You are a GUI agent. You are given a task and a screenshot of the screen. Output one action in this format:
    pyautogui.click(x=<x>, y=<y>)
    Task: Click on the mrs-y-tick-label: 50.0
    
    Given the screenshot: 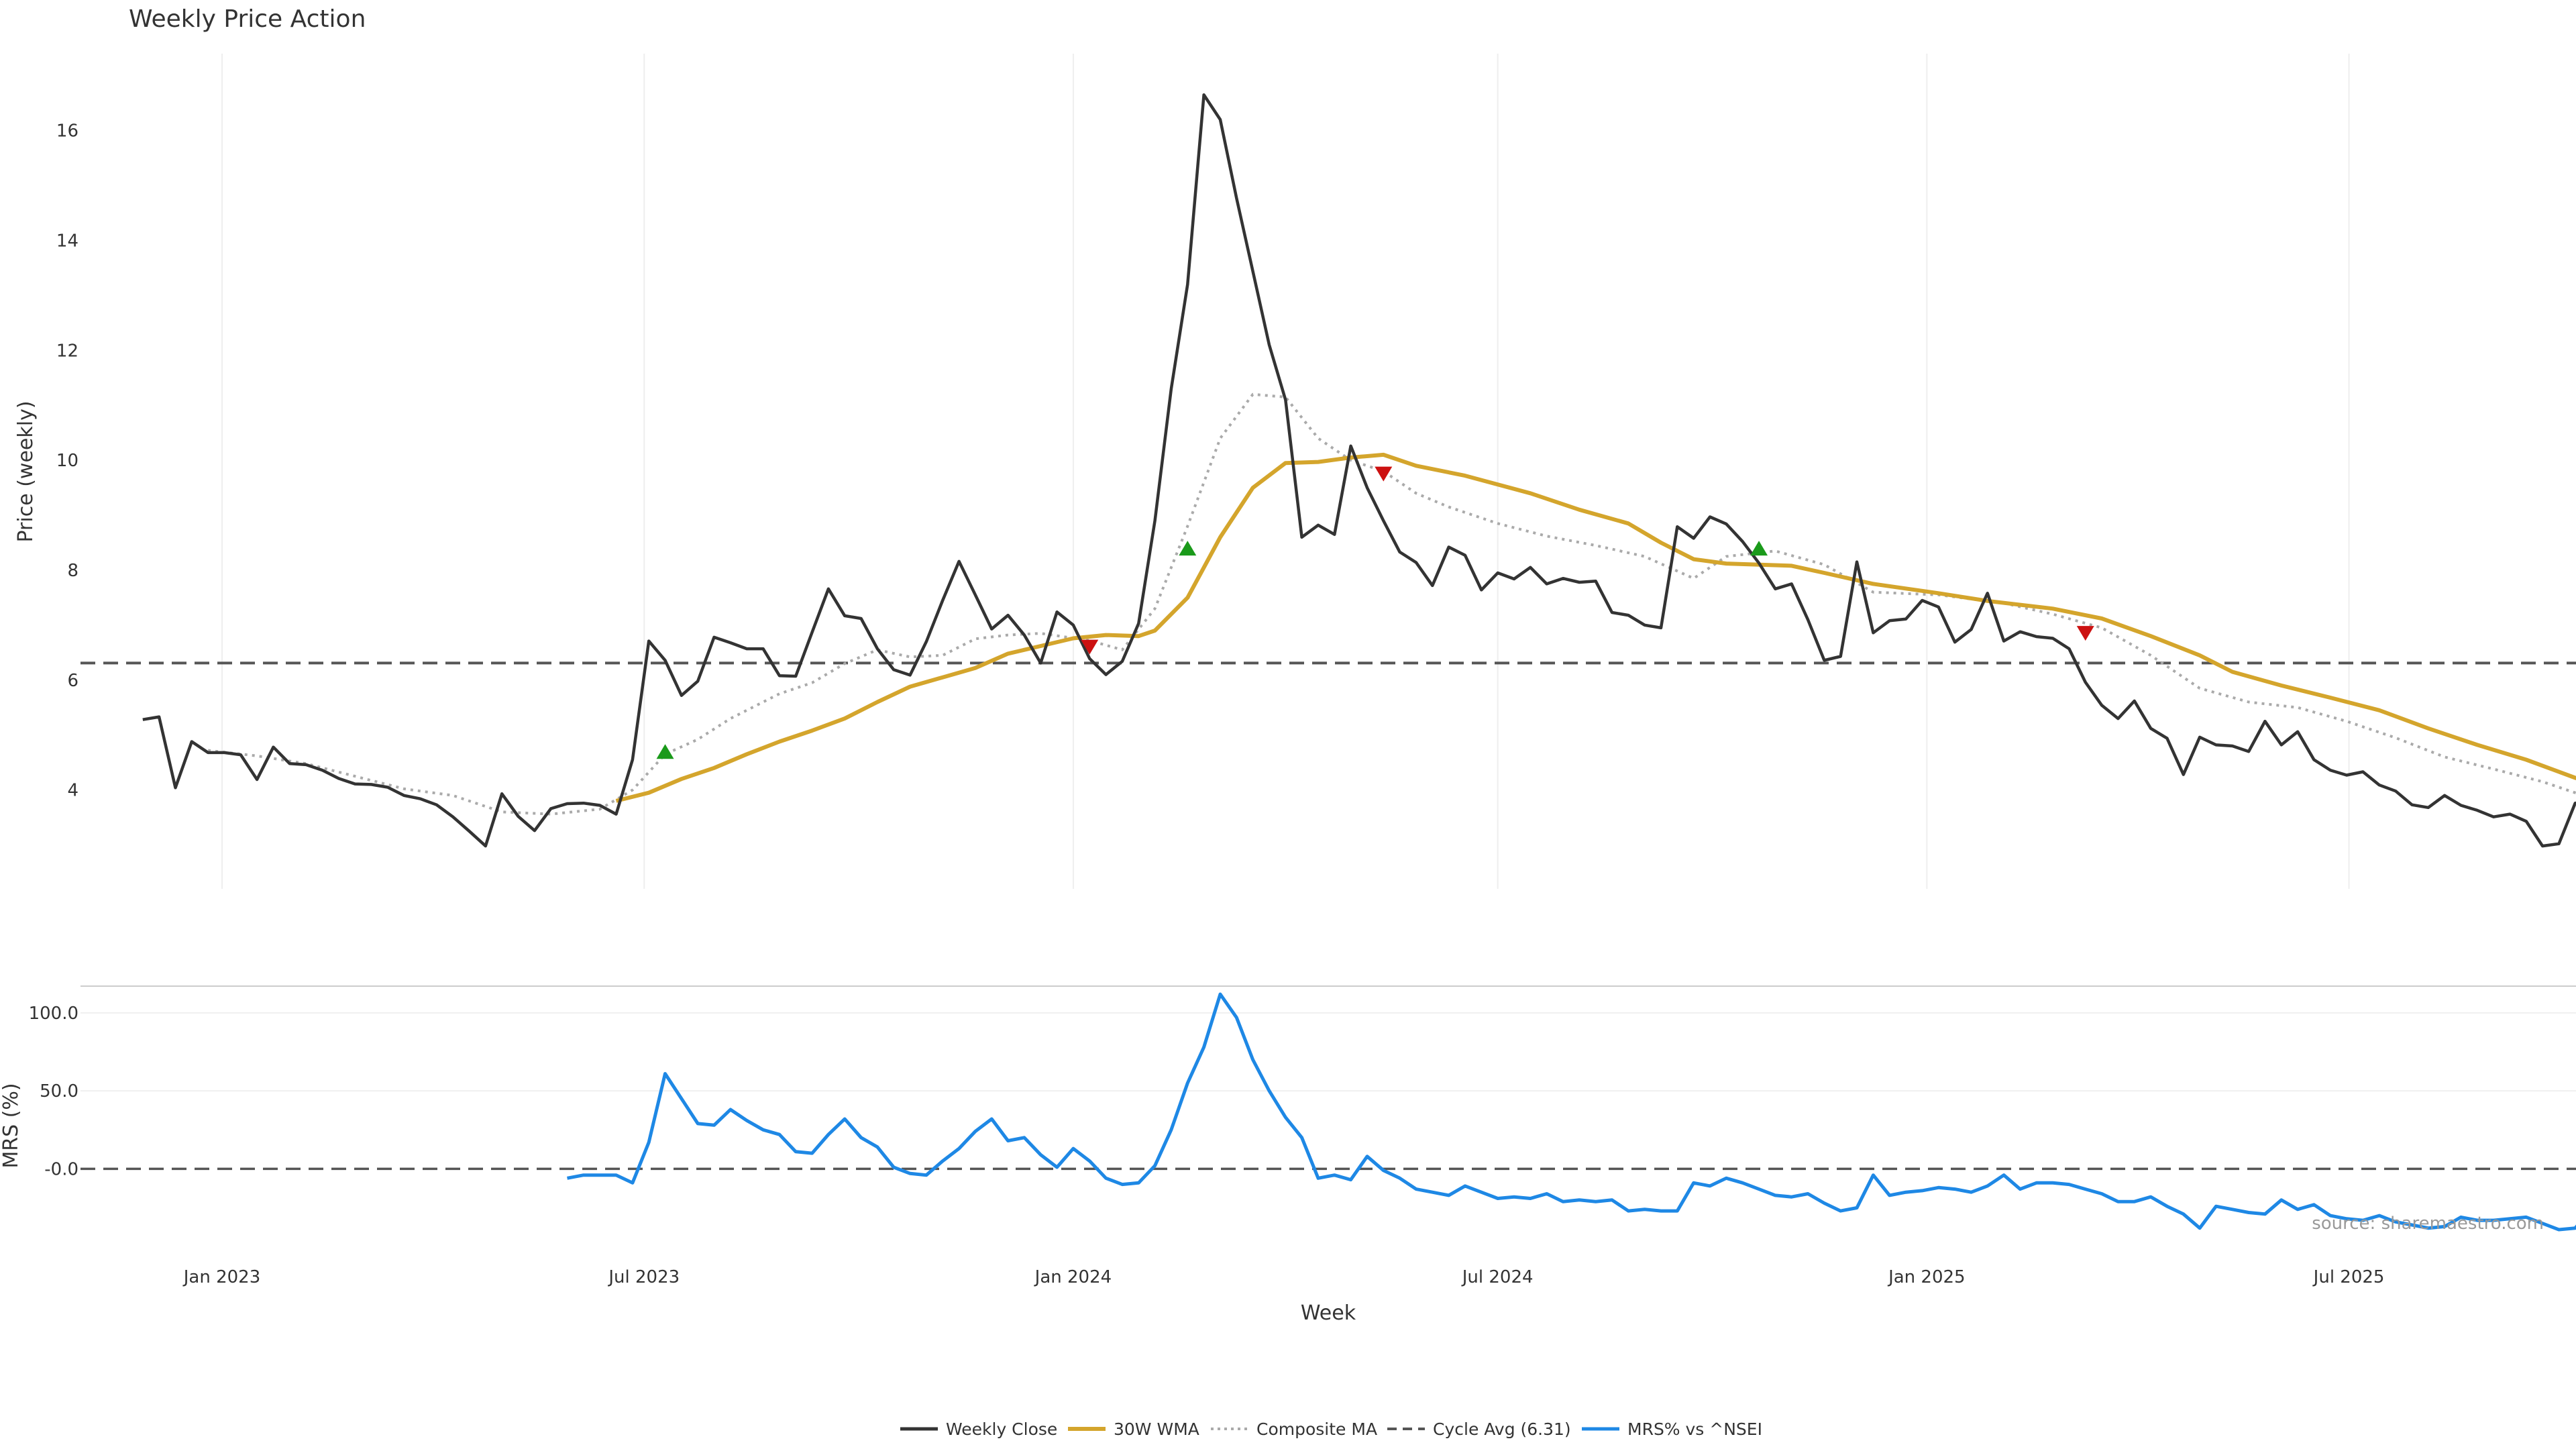 What is the action you would take?
    pyautogui.click(x=59, y=1091)
    